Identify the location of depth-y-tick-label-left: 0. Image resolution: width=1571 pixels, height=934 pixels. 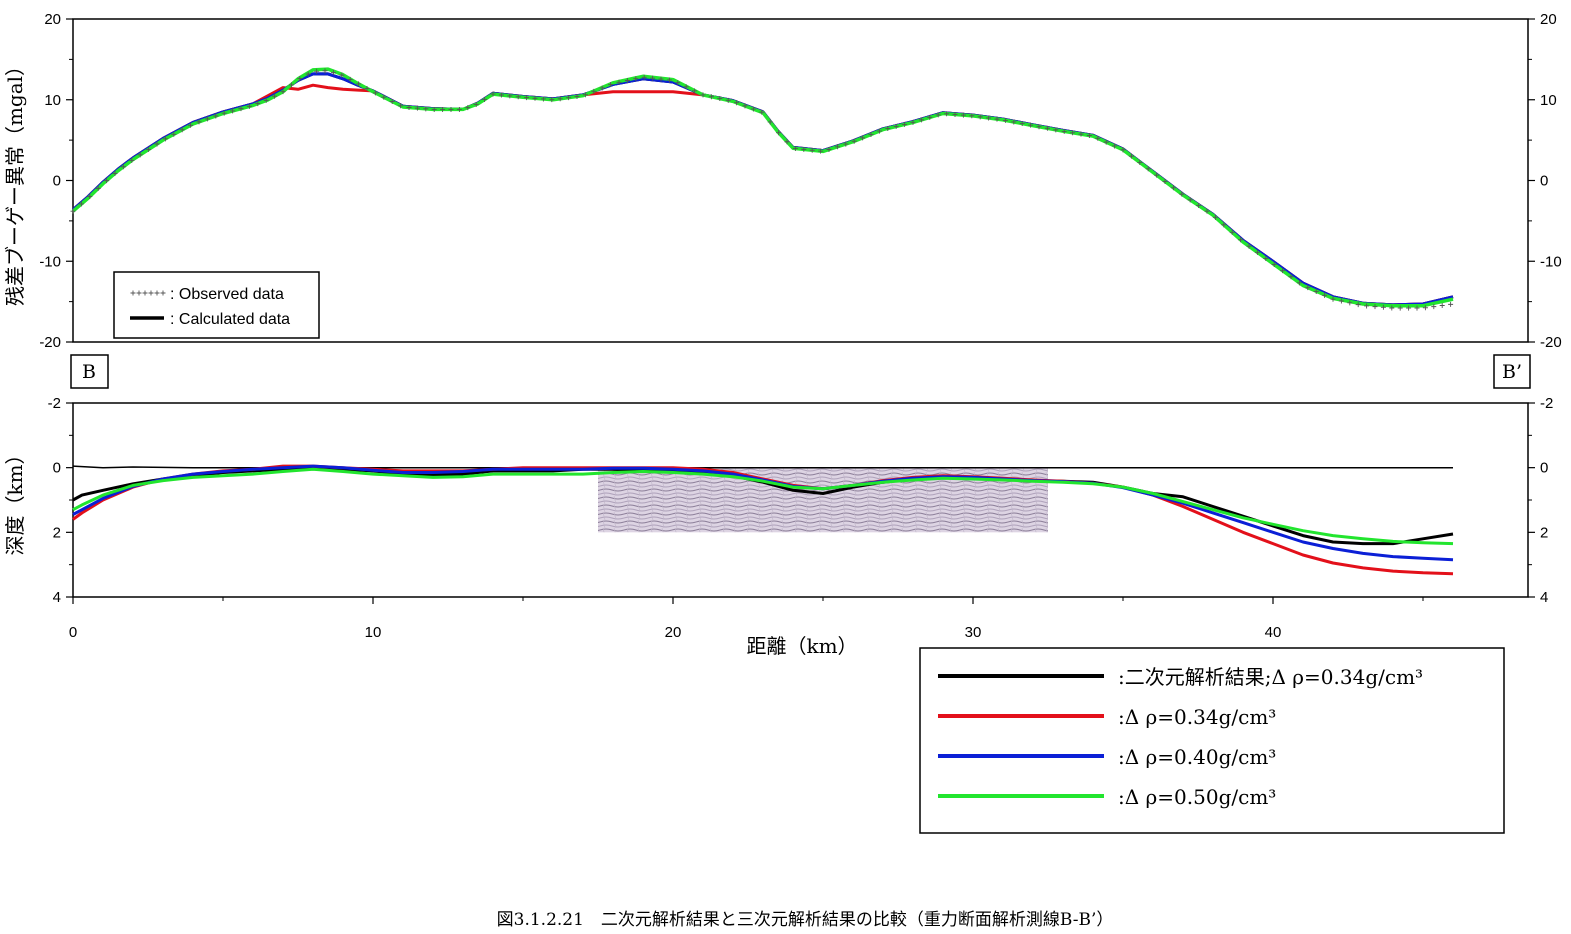
(57, 468).